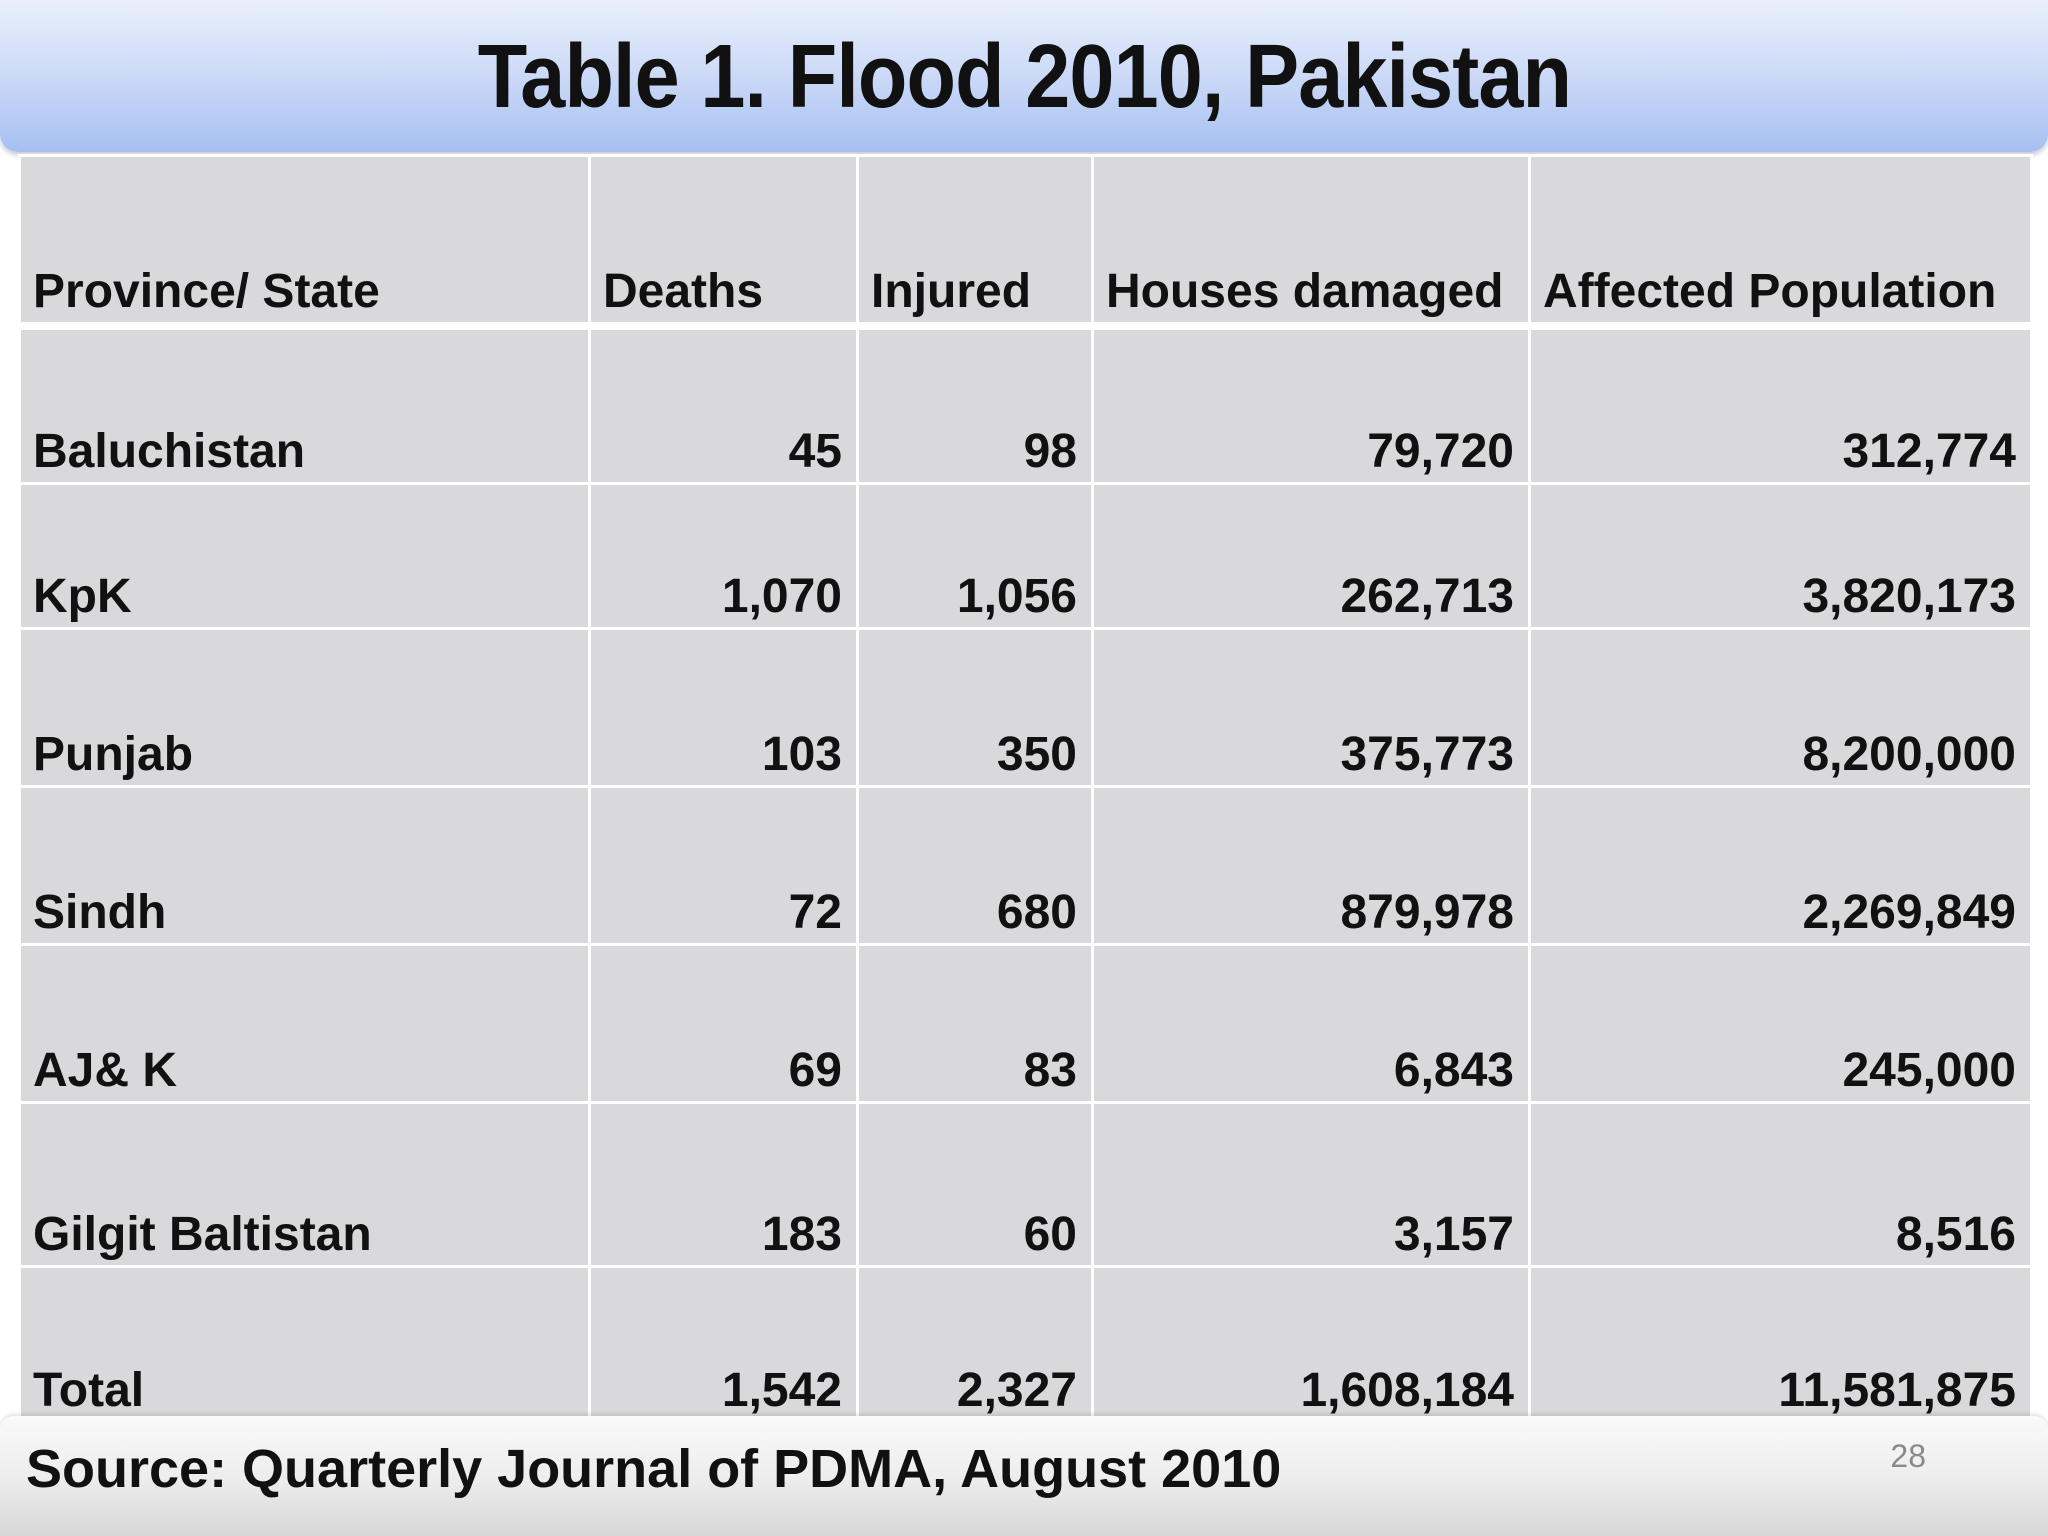 The image size is (2048, 1536). I want to click on page-number: 28, so click(1908, 1456).